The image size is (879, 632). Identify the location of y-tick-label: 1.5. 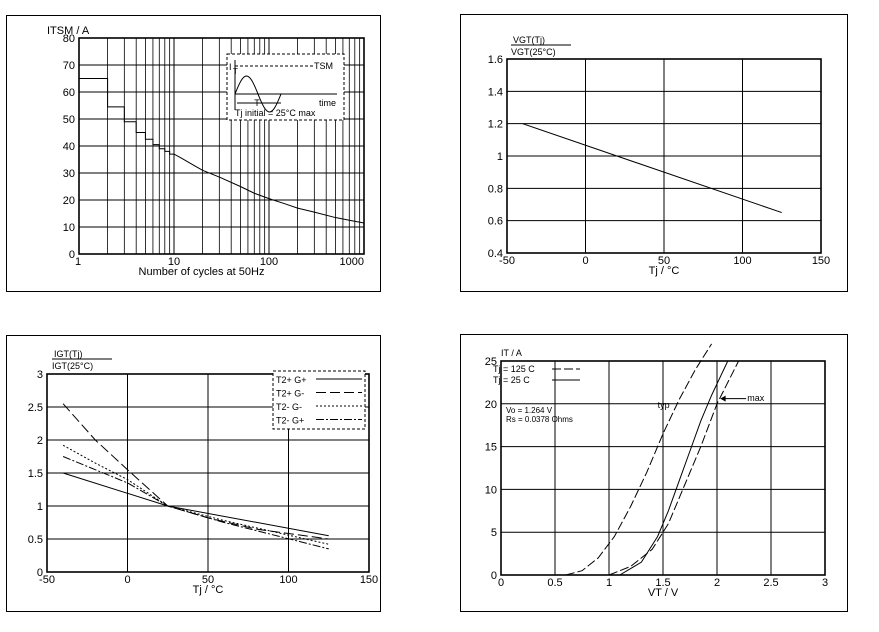
(35, 474).